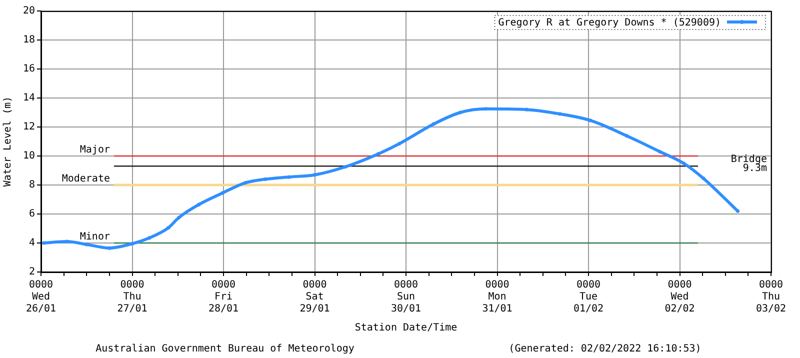 The image size is (800, 358). I want to click on x-tick-label: 0000 Wed 02/02, so click(679, 297).